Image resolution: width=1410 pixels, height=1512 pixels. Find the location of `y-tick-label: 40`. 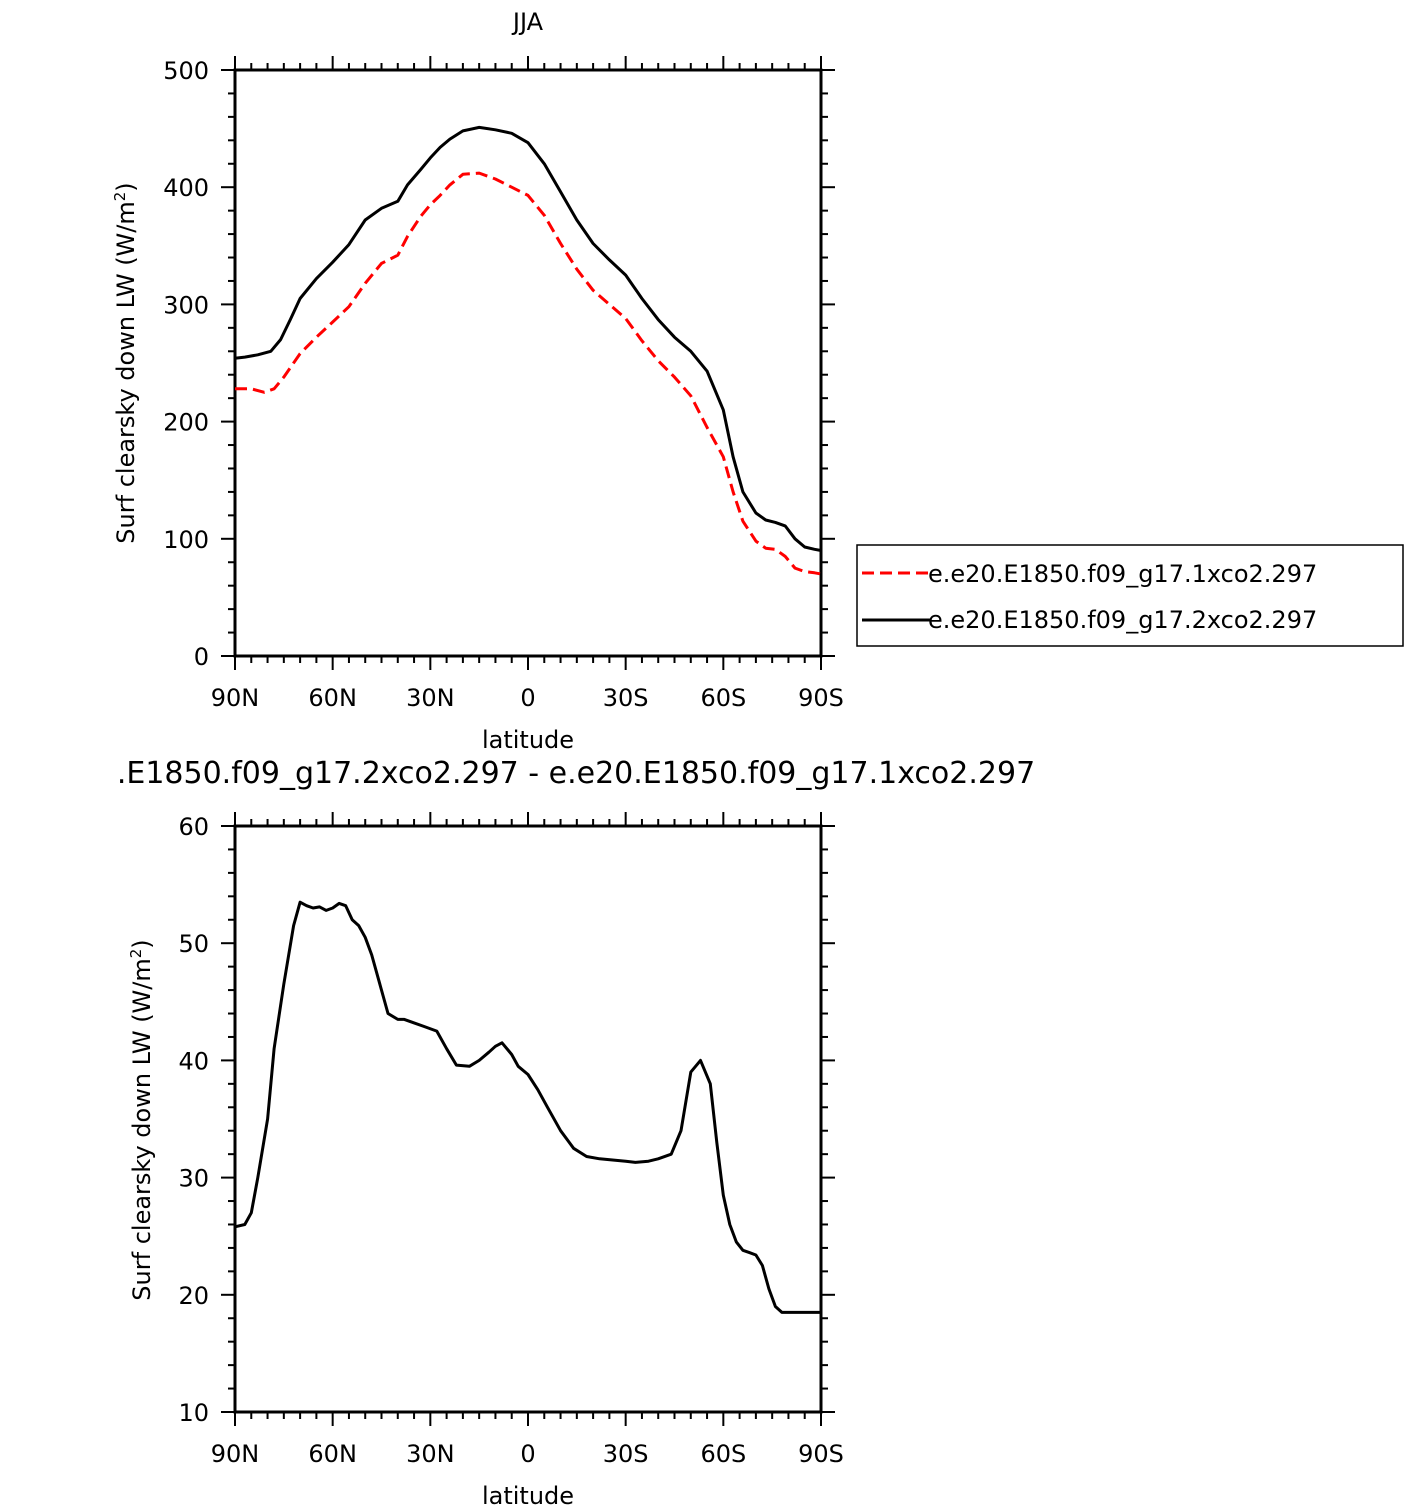

y-tick-label: 40 is located at coordinates (193, 1061).